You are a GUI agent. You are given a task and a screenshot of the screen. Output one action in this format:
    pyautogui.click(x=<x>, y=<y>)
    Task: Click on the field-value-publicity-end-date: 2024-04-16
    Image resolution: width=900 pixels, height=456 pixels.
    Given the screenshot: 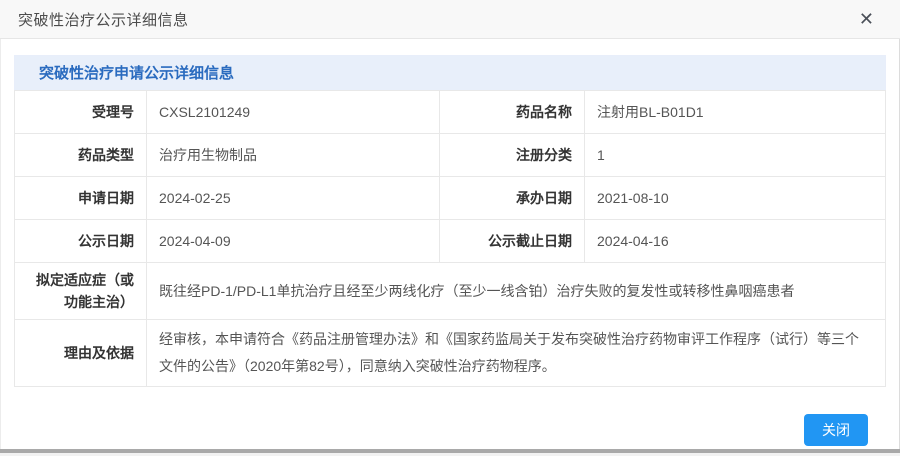 What is the action you would take?
    pyautogui.click(x=735, y=241)
    